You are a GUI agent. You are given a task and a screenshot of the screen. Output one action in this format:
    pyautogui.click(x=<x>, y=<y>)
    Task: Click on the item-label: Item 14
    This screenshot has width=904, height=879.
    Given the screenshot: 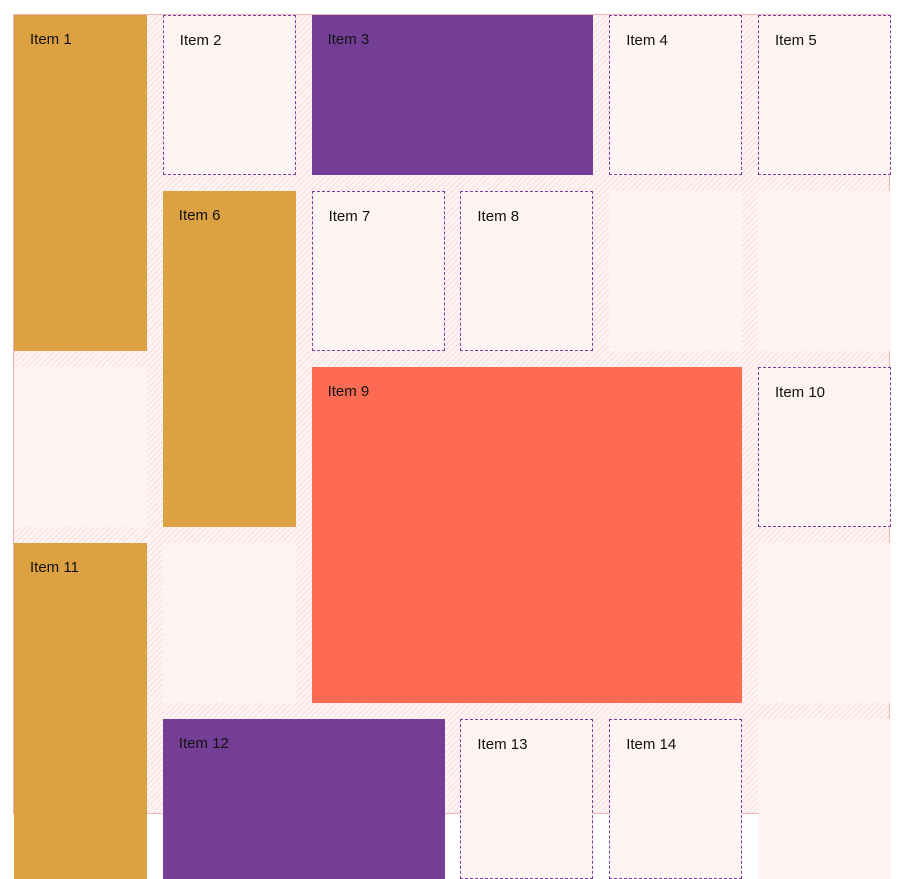 What is the action you would take?
    pyautogui.click(x=651, y=744)
    